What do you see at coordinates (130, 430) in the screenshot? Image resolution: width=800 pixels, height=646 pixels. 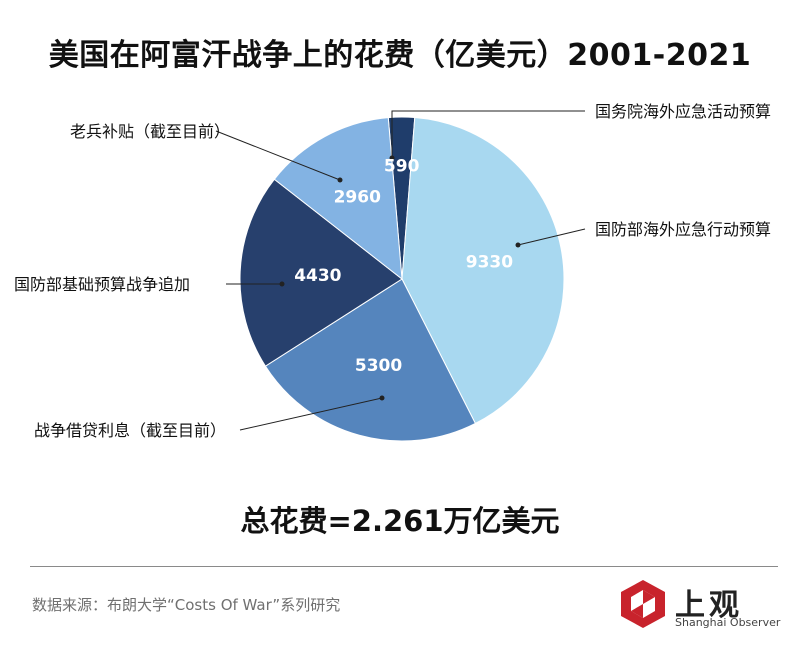 I see `slice-category-label: 战争借贷利息（截至目前）` at bounding box center [130, 430].